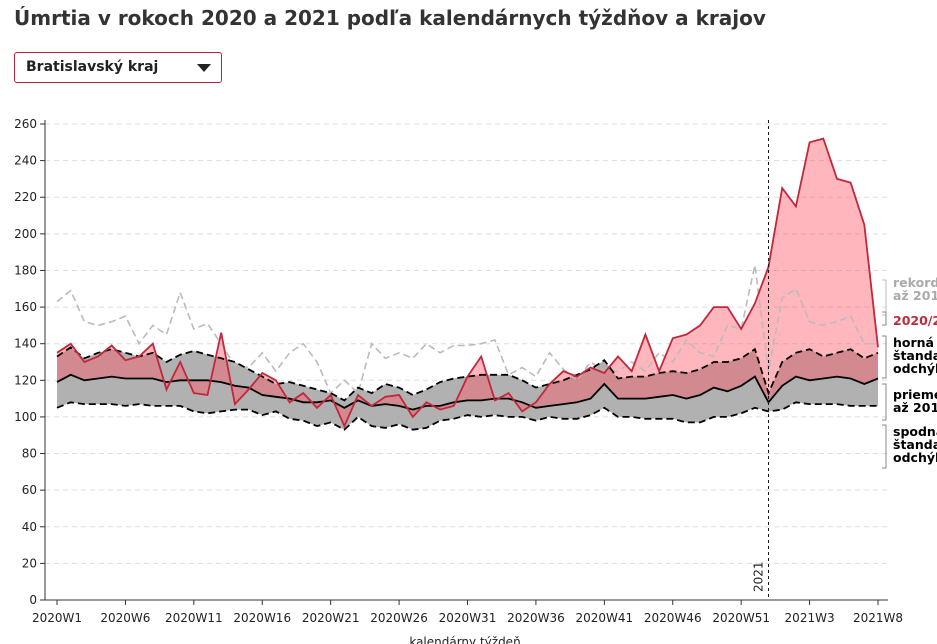 The height and width of the screenshot is (644, 937). What do you see at coordinates (33, 600) in the screenshot?
I see `y-tick-label: 0` at bounding box center [33, 600].